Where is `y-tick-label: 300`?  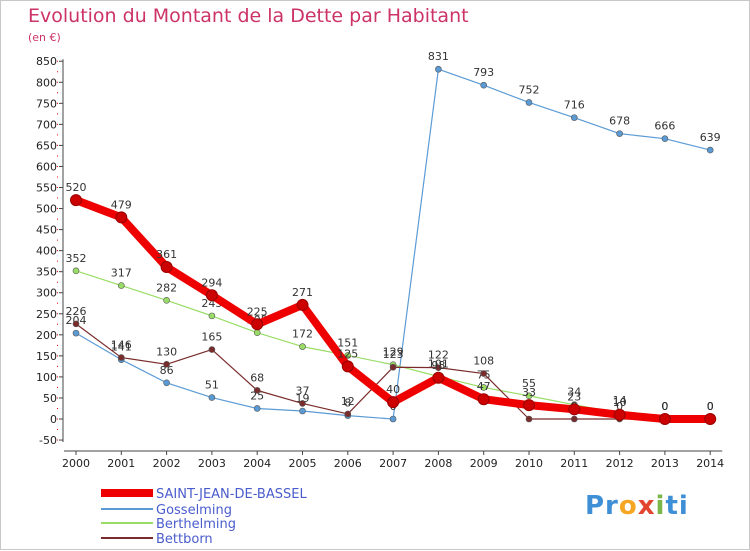 y-tick-label: 300 is located at coordinates (46, 293).